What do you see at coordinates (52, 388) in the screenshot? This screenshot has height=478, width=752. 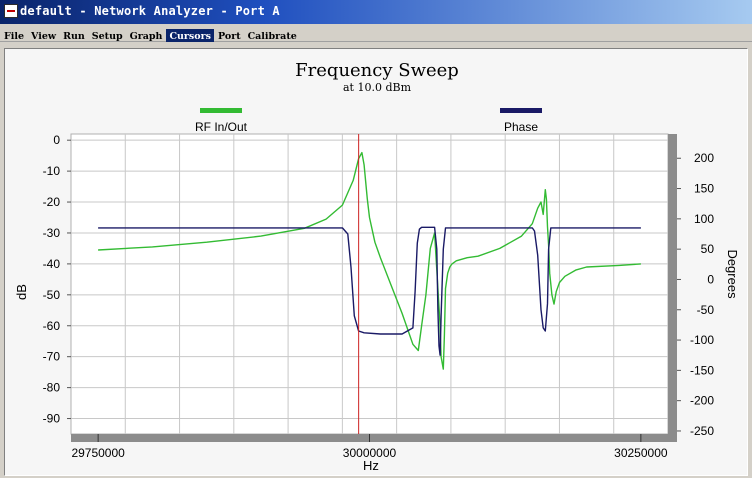 I see `left-tick-label-8: -80` at bounding box center [52, 388].